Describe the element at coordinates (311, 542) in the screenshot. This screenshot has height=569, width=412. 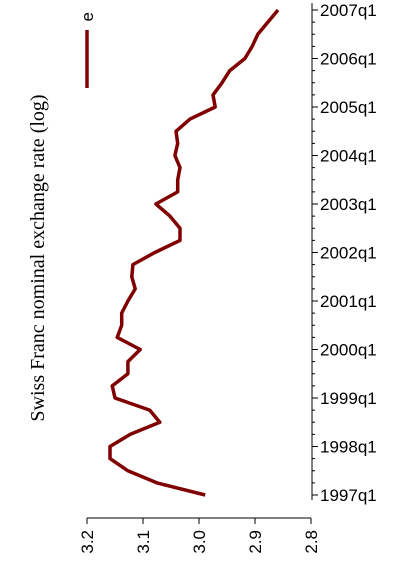
I see `value-tick-label: 2.8` at that location.